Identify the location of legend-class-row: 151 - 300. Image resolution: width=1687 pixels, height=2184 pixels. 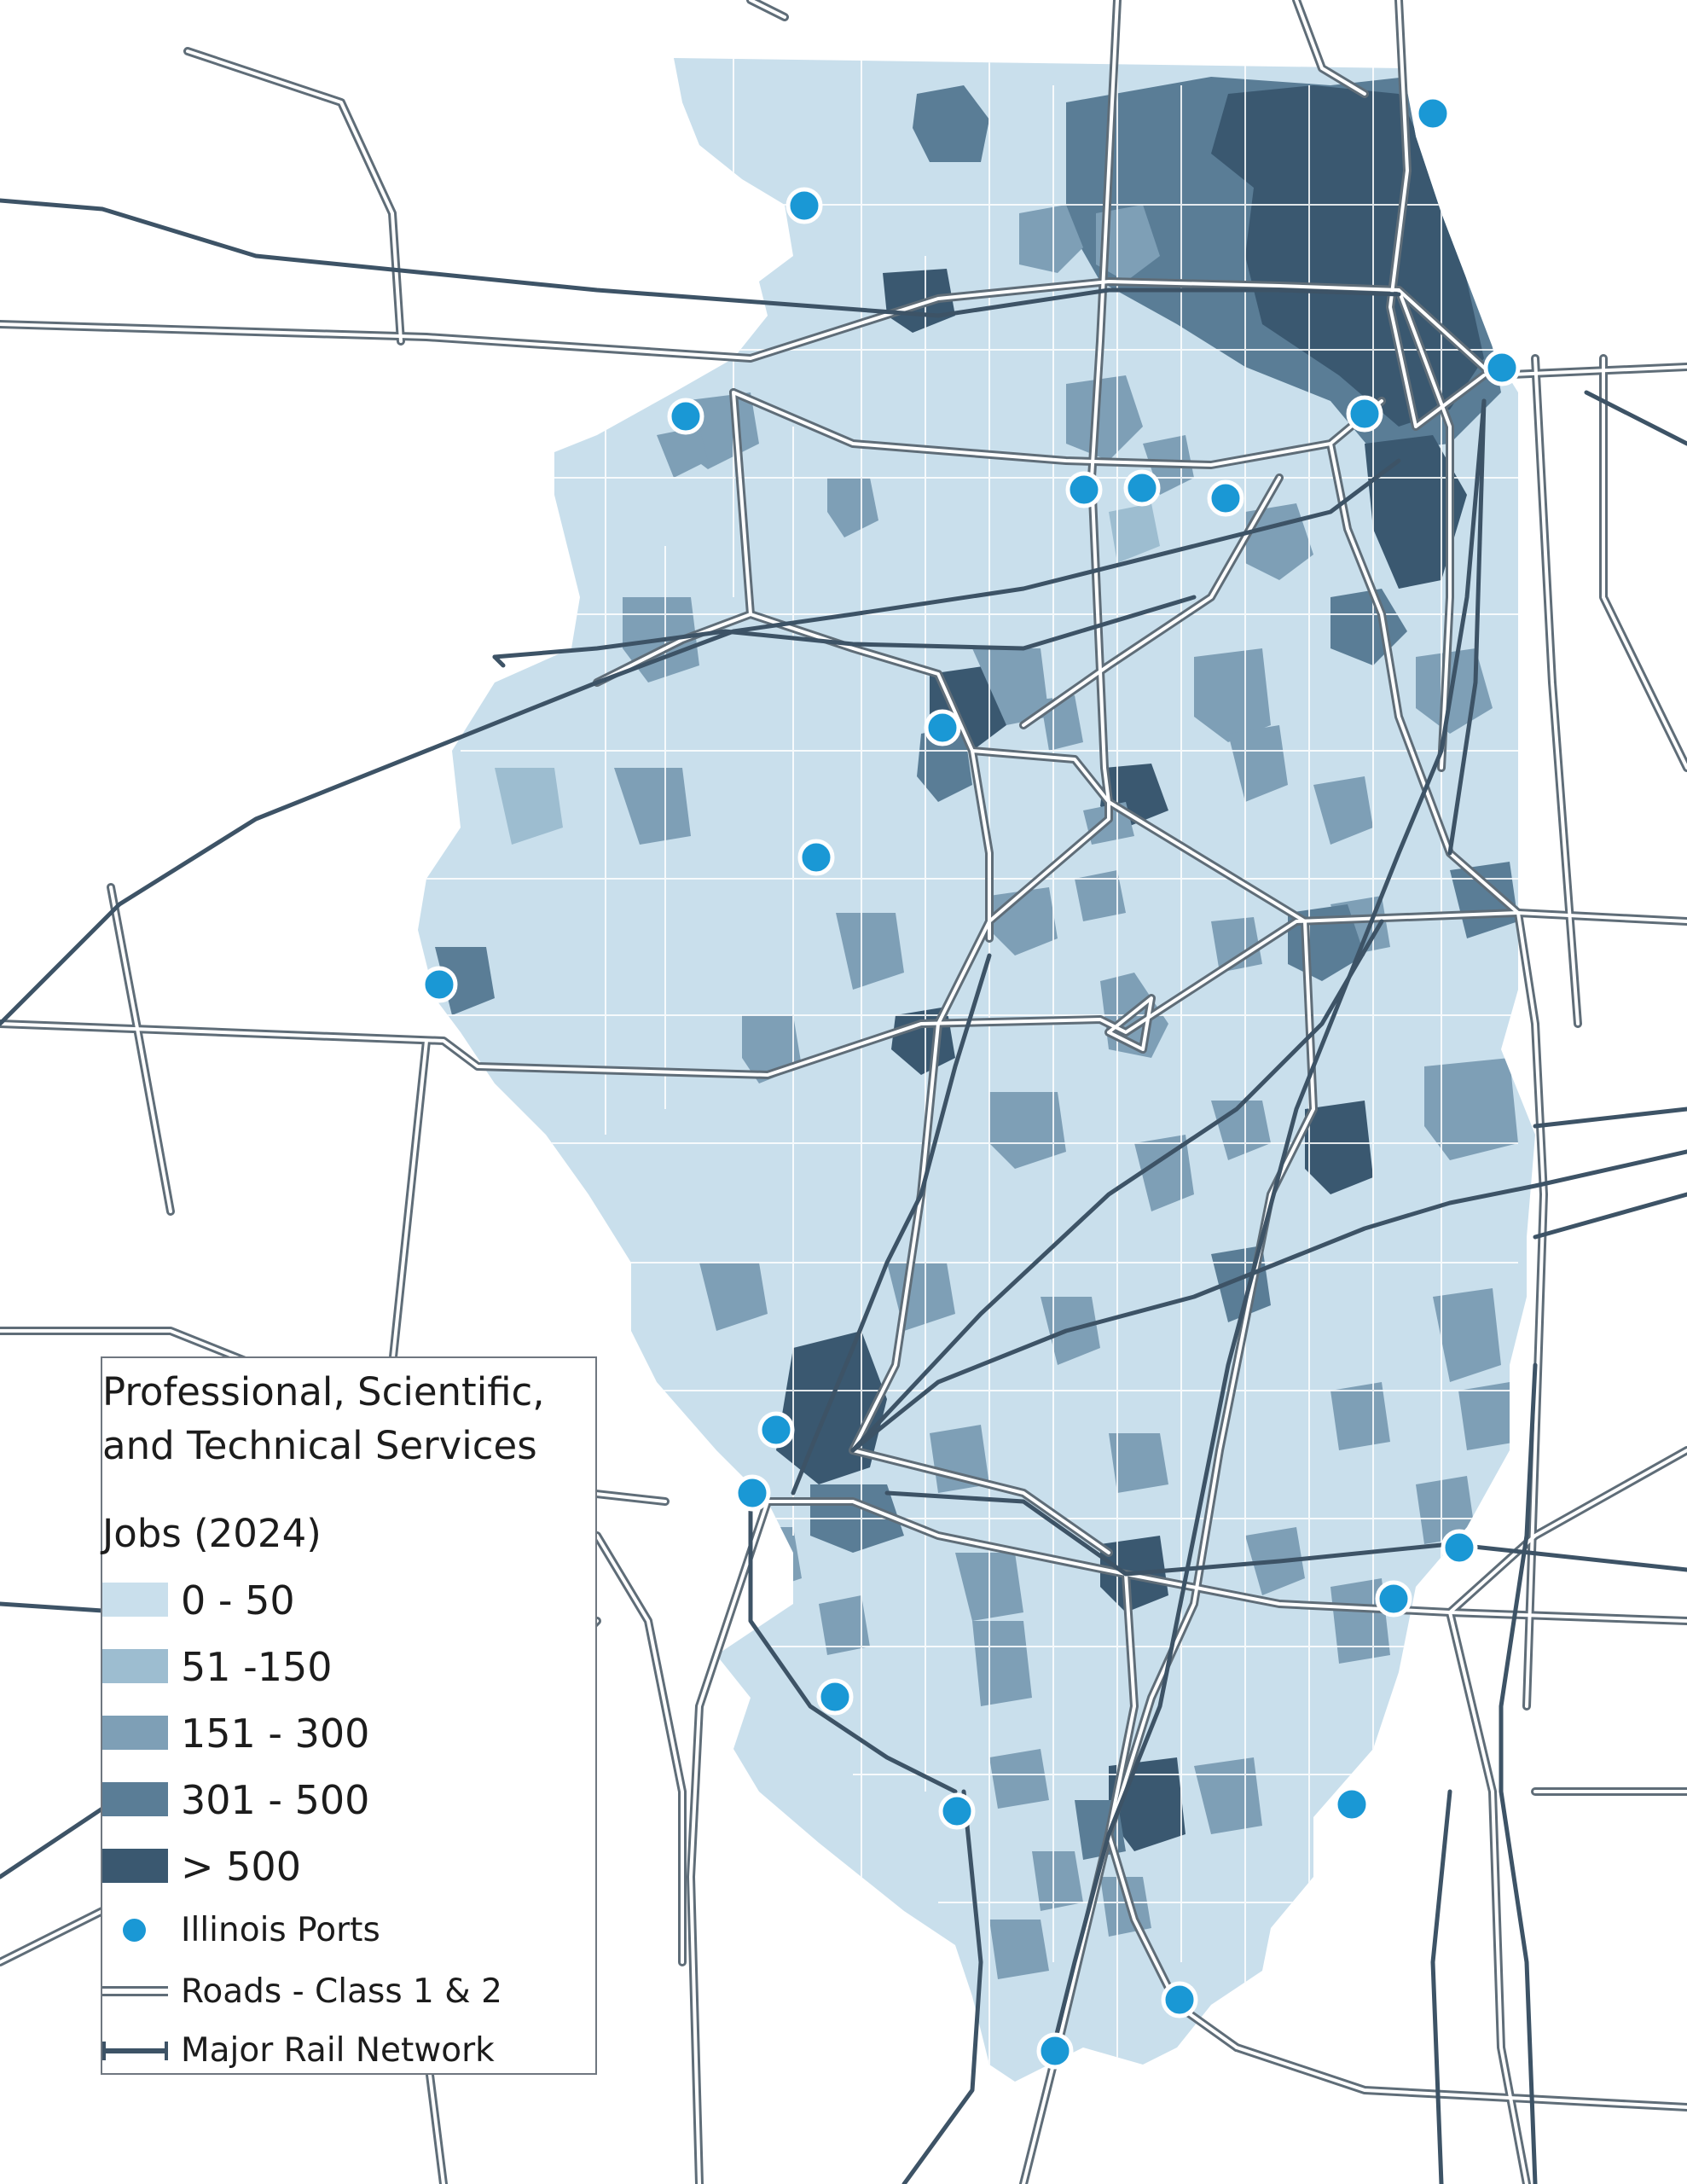
(345, 1734).